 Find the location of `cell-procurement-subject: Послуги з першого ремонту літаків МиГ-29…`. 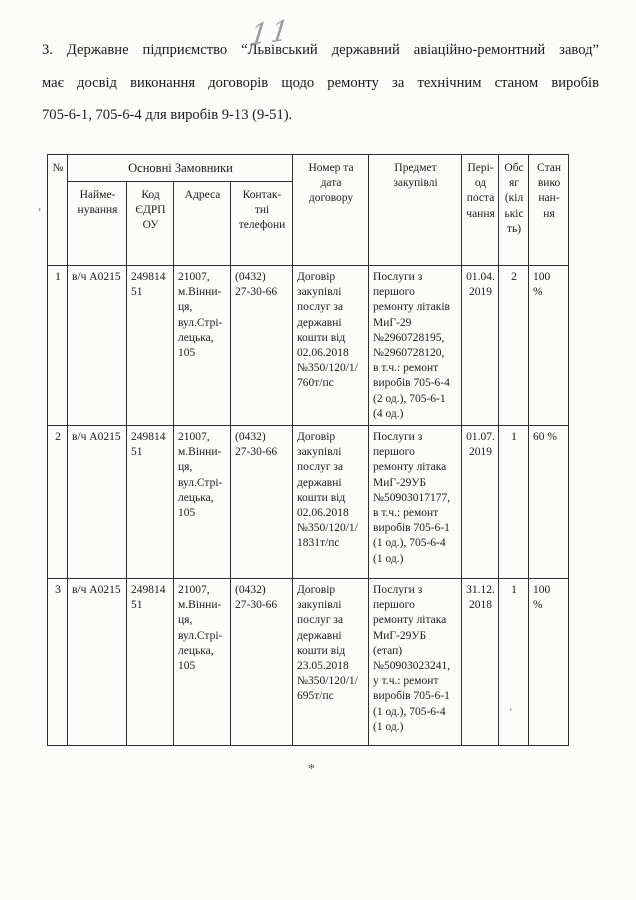

cell-procurement-subject: Послуги з першого ремонту літаків МиГ-29… is located at coordinates (415, 345).